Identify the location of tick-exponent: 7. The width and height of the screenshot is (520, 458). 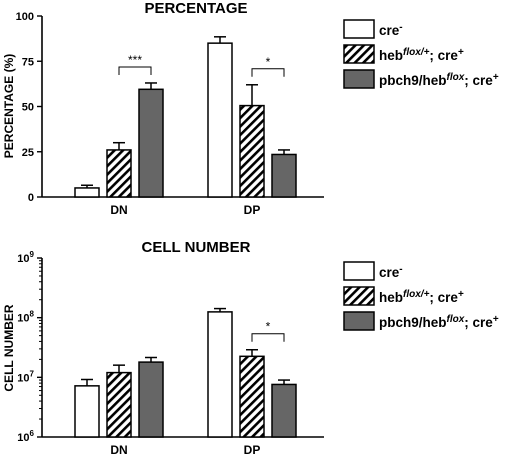
(32, 373).